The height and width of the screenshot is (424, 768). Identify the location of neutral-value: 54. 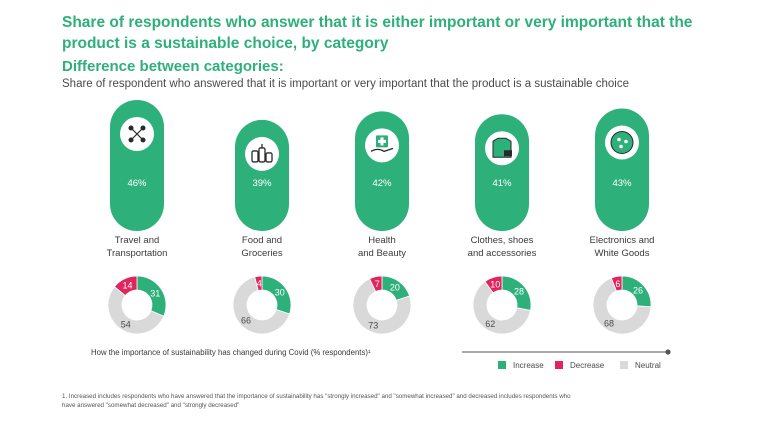
(126, 324).